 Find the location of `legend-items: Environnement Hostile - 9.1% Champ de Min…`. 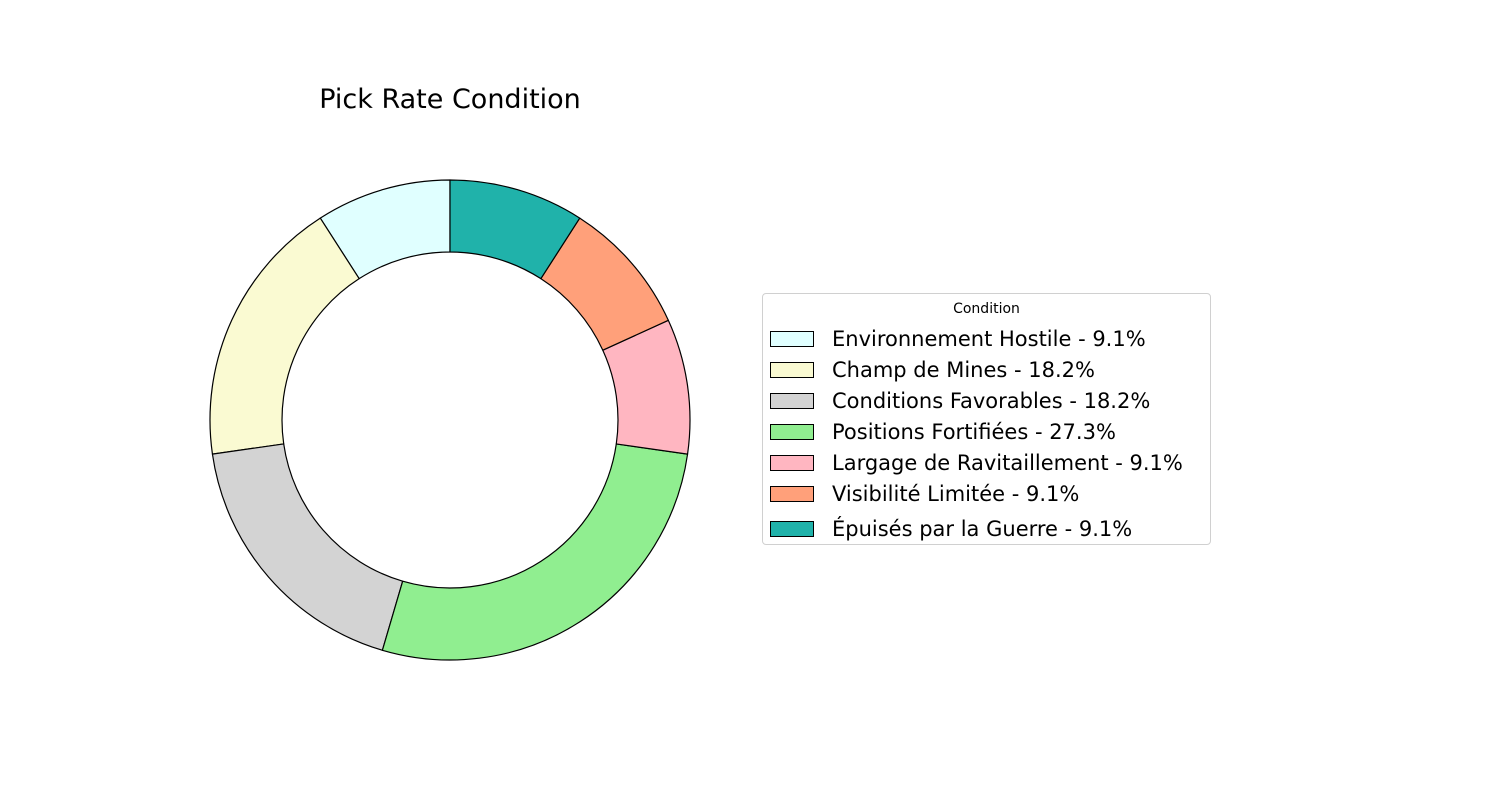

legend-items: Environnement Hostile - 9.1% Champ de Min… is located at coordinates (976, 433).